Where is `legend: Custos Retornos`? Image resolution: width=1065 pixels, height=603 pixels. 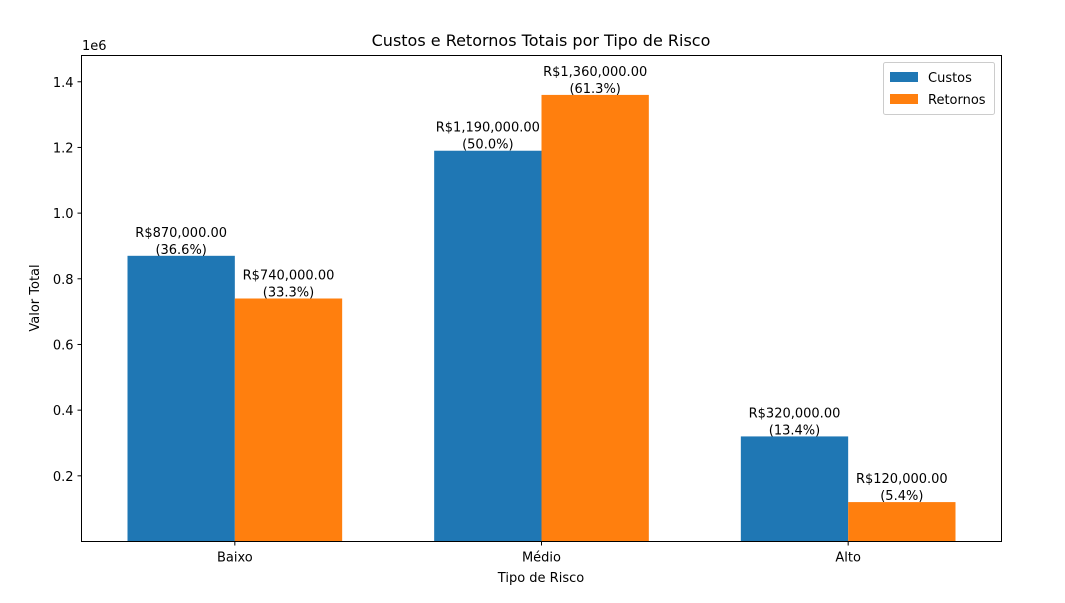 legend: Custos Retornos is located at coordinates (939, 88).